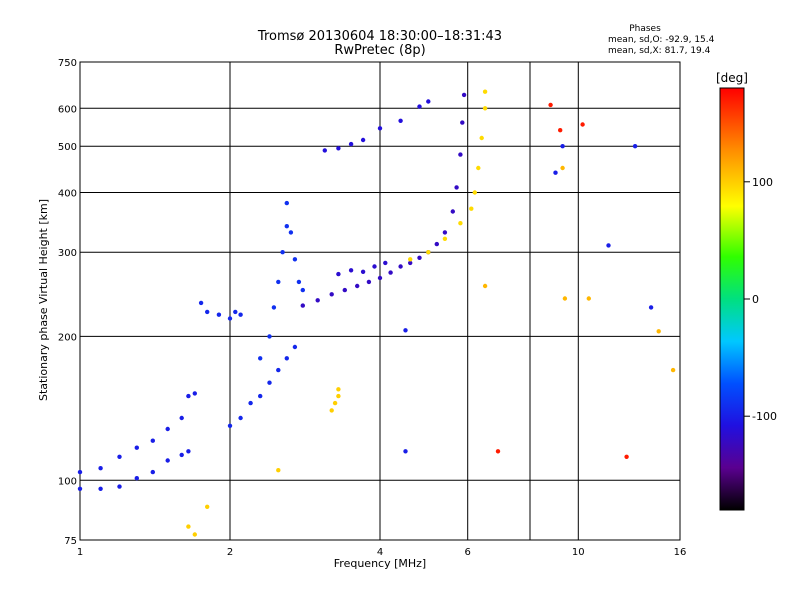 This screenshot has width=800, height=600. What do you see at coordinates (67, 63) in the screenshot?
I see `y-tick-label: 750` at bounding box center [67, 63].